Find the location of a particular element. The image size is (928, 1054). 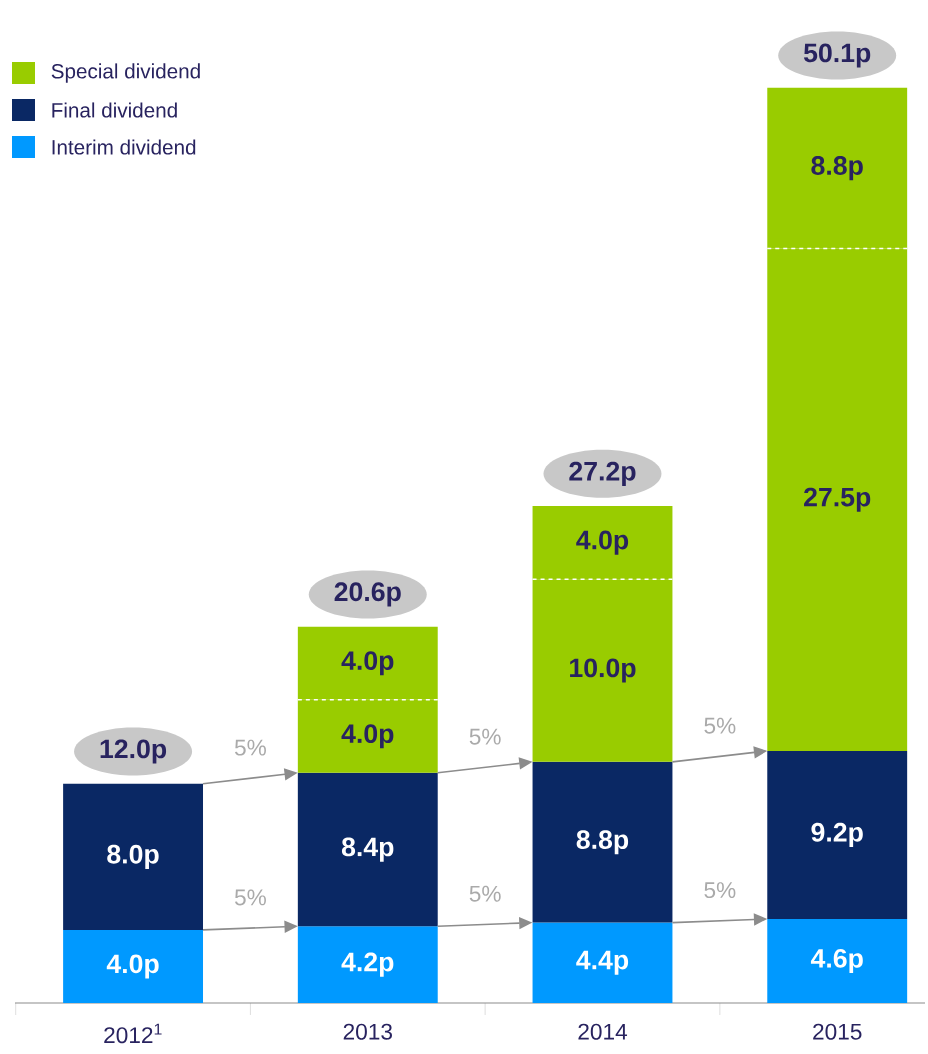

data-label: 8.0p is located at coordinates (133, 856).